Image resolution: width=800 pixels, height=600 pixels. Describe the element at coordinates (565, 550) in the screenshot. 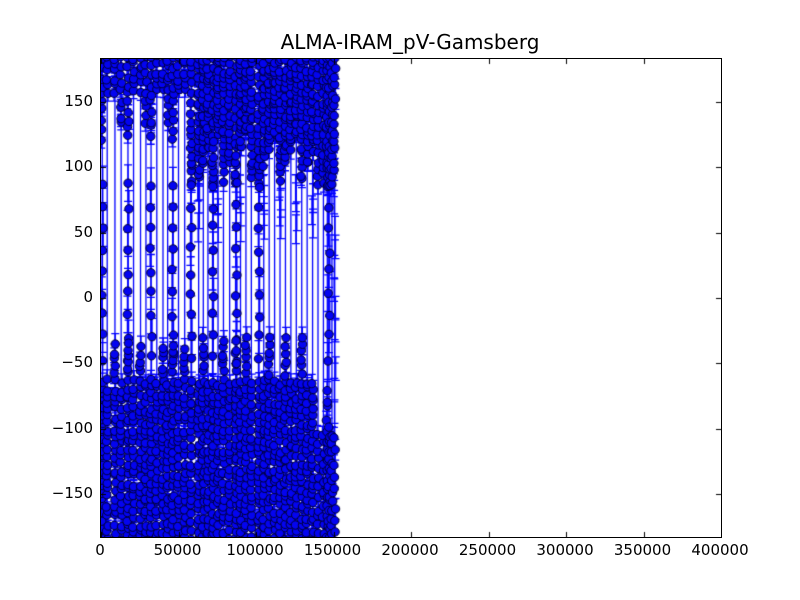

I see `x-tick-label: 300000` at that location.